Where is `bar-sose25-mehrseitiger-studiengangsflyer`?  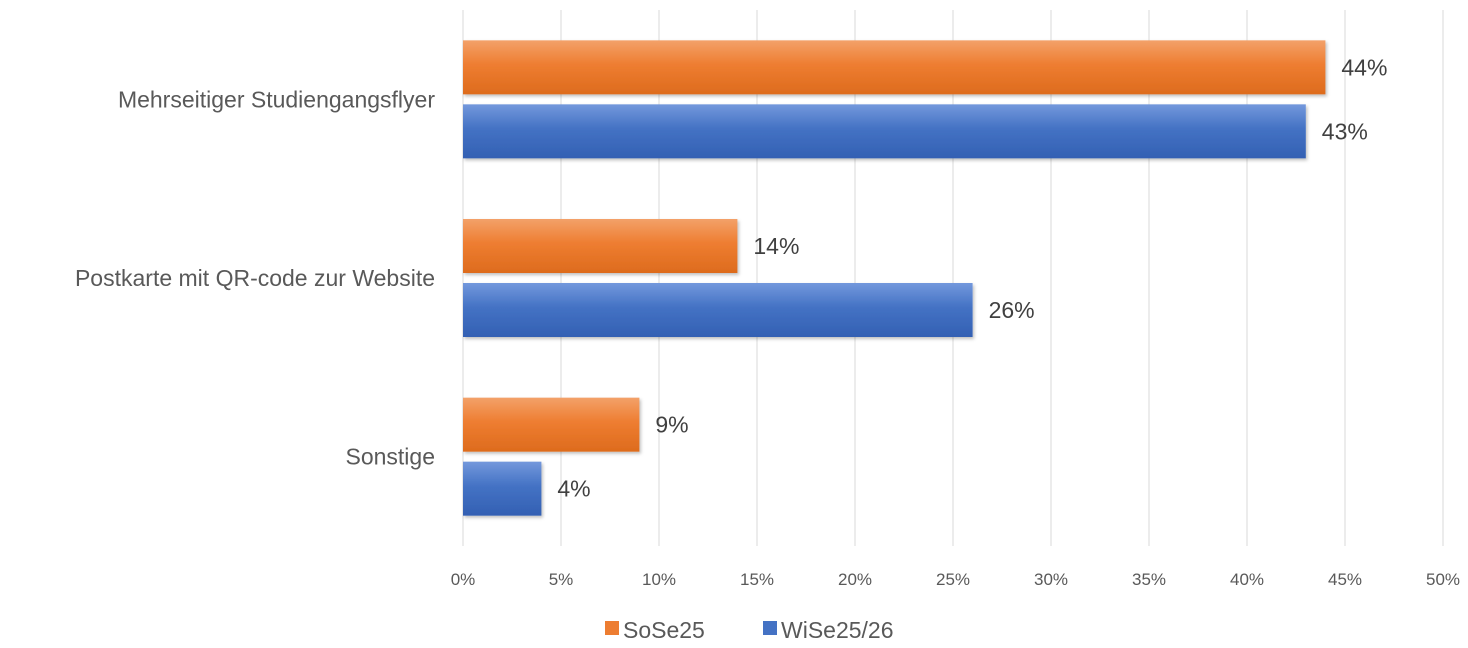
bar-sose25-mehrseitiger-studiengangsflyer is located at coordinates (894, 67).